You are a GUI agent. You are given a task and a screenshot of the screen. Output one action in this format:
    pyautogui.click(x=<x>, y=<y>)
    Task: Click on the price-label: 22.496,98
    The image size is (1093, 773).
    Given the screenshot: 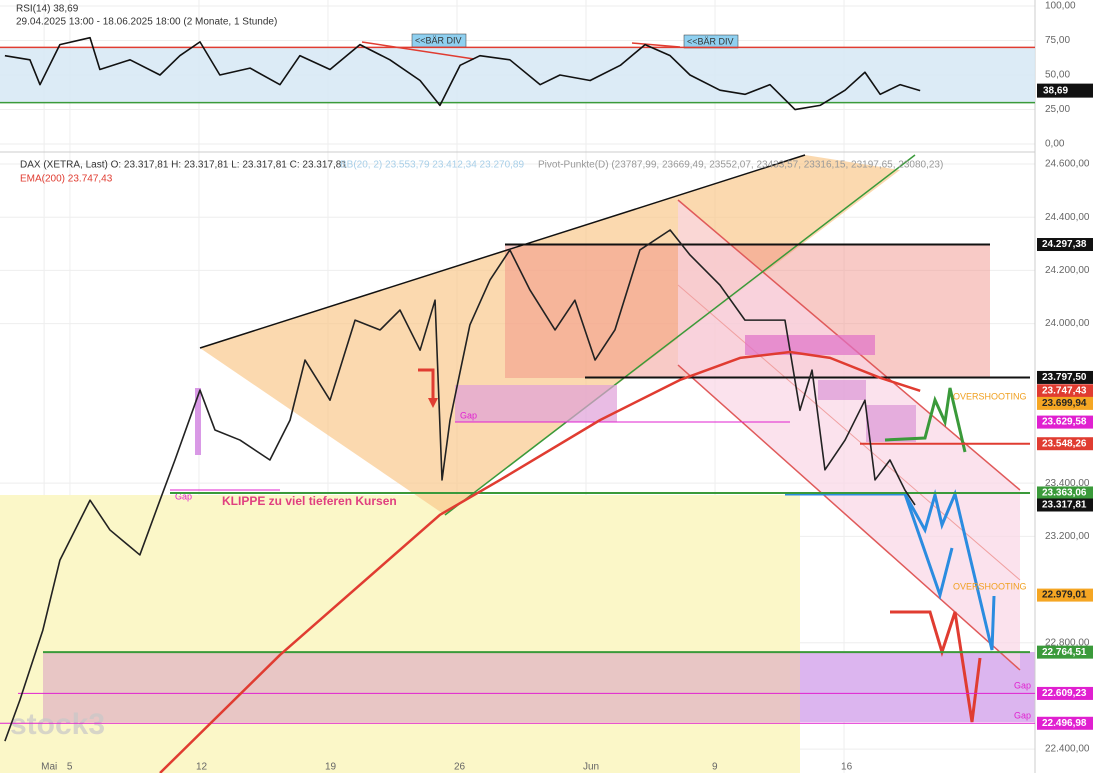 What is the action you would take?
    pyautogui.click(x=1064, y=723)
    